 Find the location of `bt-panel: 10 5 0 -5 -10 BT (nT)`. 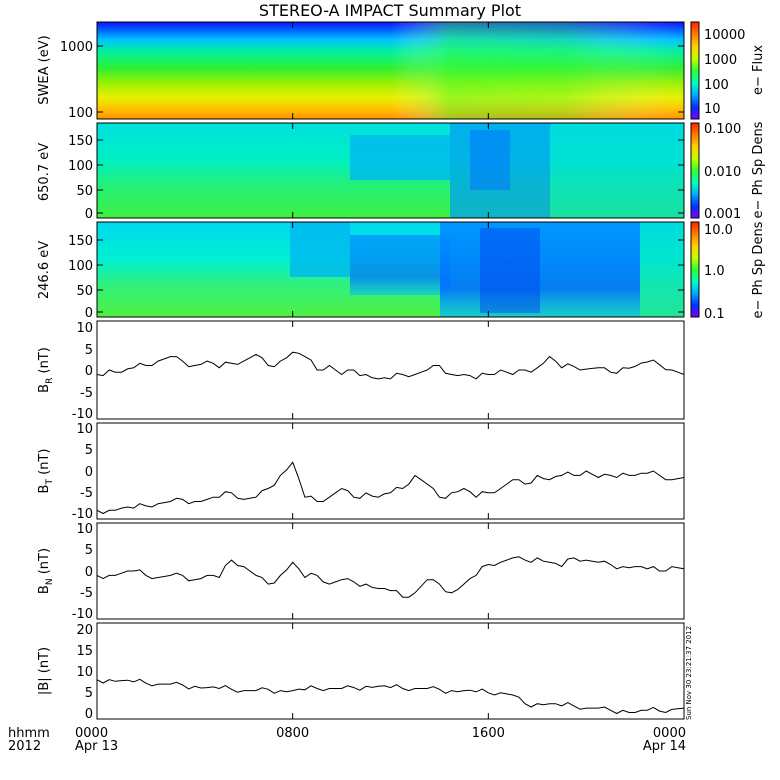

bt-panel: 10 5 0 -5 -10 BT (nT) is located at coordinates (361, 472).